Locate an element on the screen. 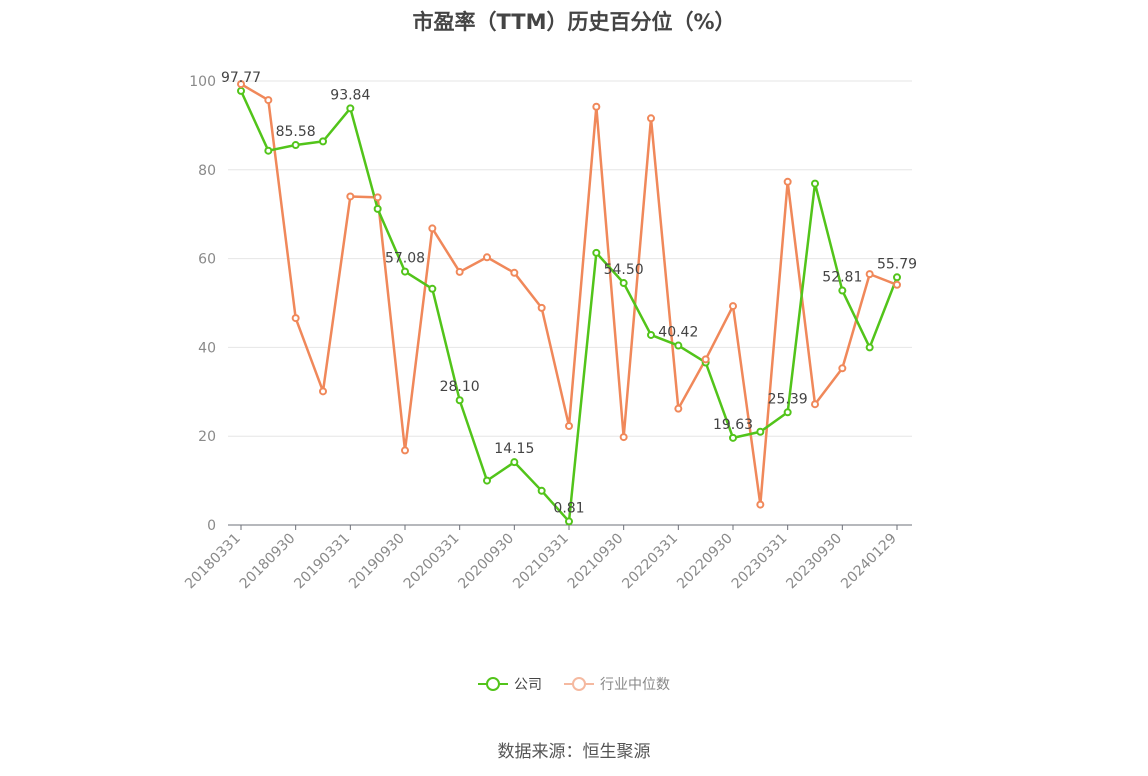 The width and height of the screenshot is (1148, 776). y-tick-label: 60 is located at coordinates (207, 260).